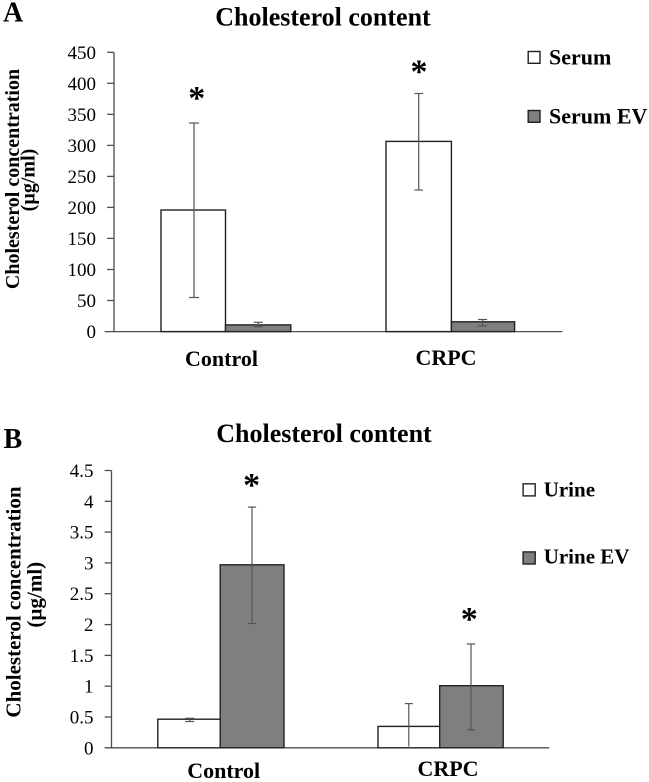 The height and width of the screenshot is (782, 649). Describe the element at coordinates (82, 533) in the screenshot. I see `svg-text: 3.5` at that location.